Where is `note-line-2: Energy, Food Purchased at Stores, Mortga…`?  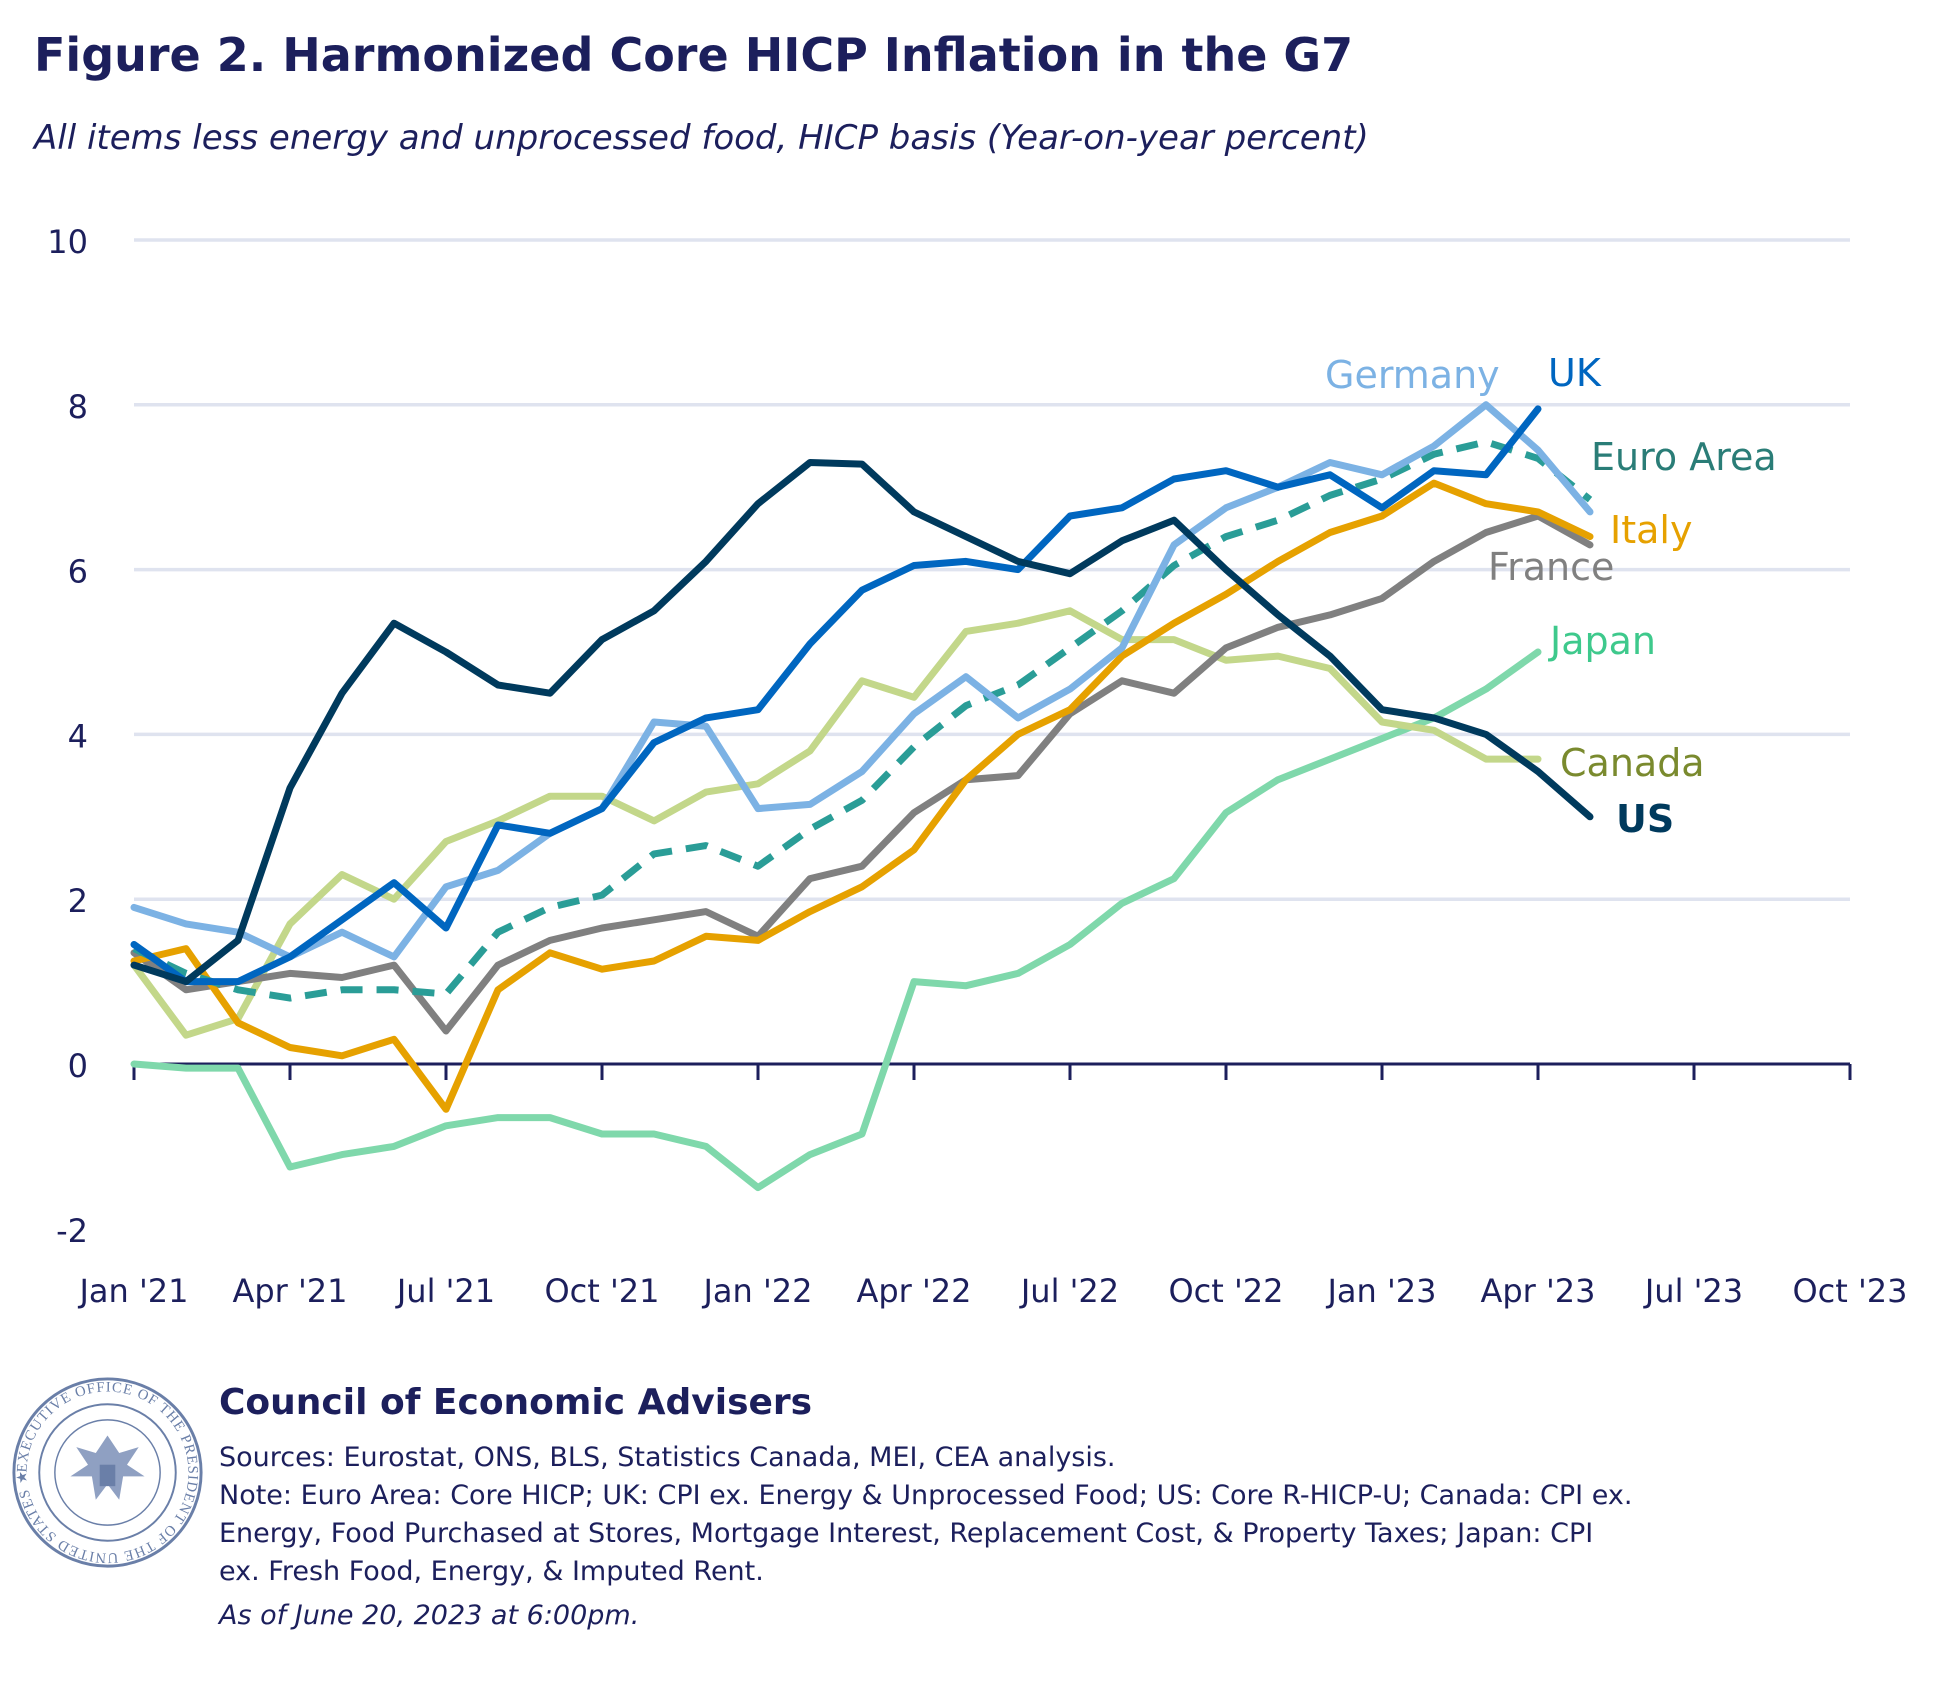
note-line-2: Energy, Food Purchased at Stores, Mortga… is located at coordinates (906, 1533).